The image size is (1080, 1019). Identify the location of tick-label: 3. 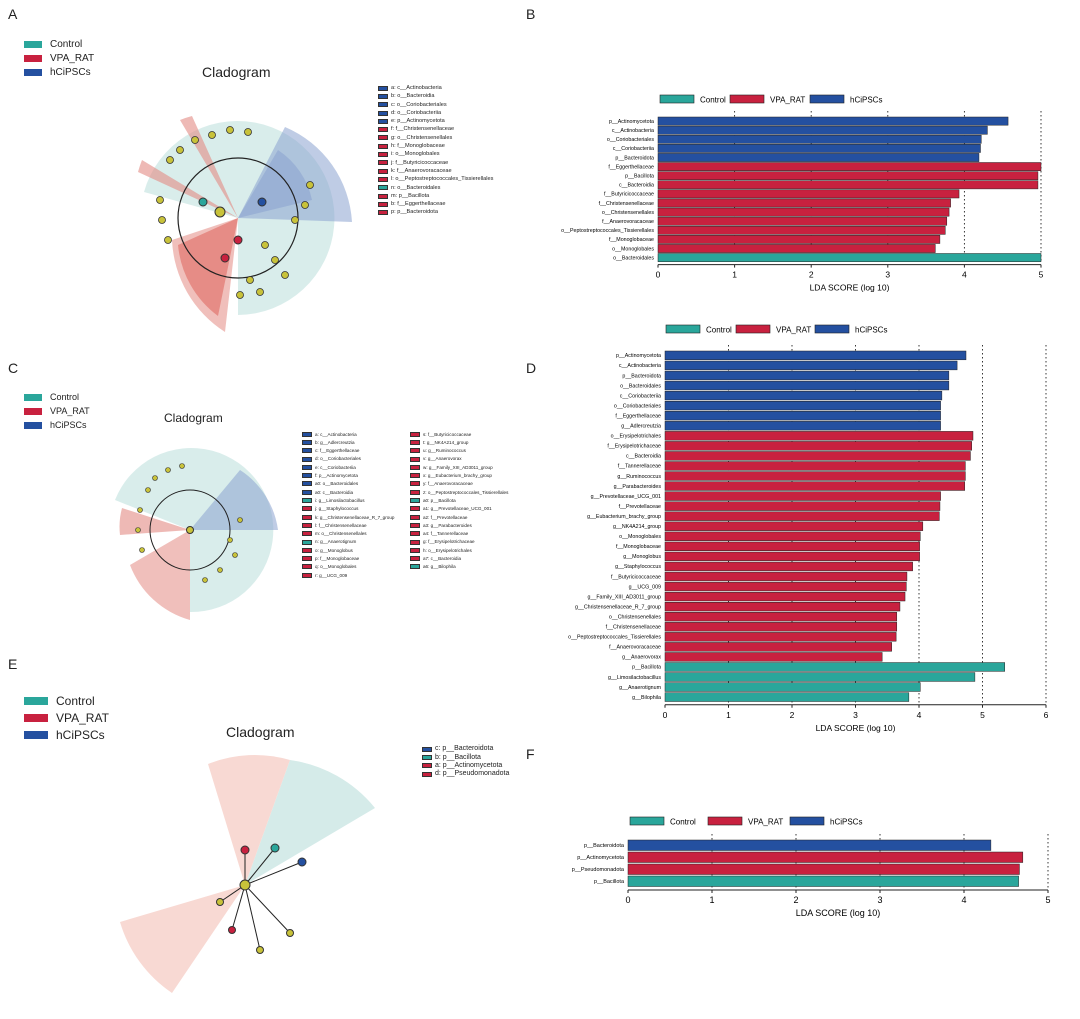
(879, 900).